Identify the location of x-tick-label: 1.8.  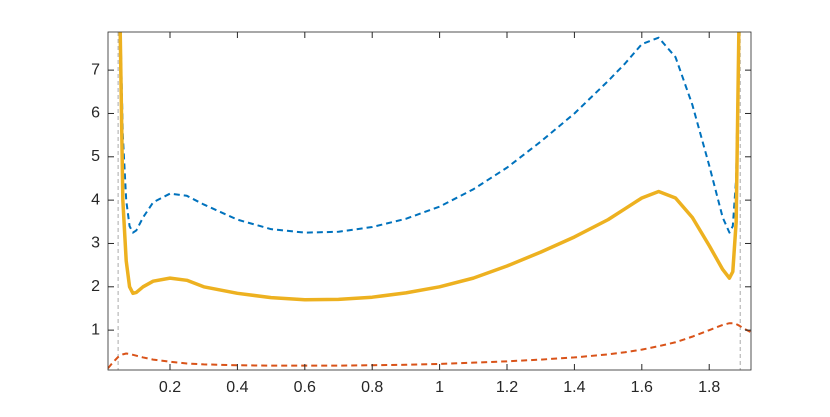
(709, 387).